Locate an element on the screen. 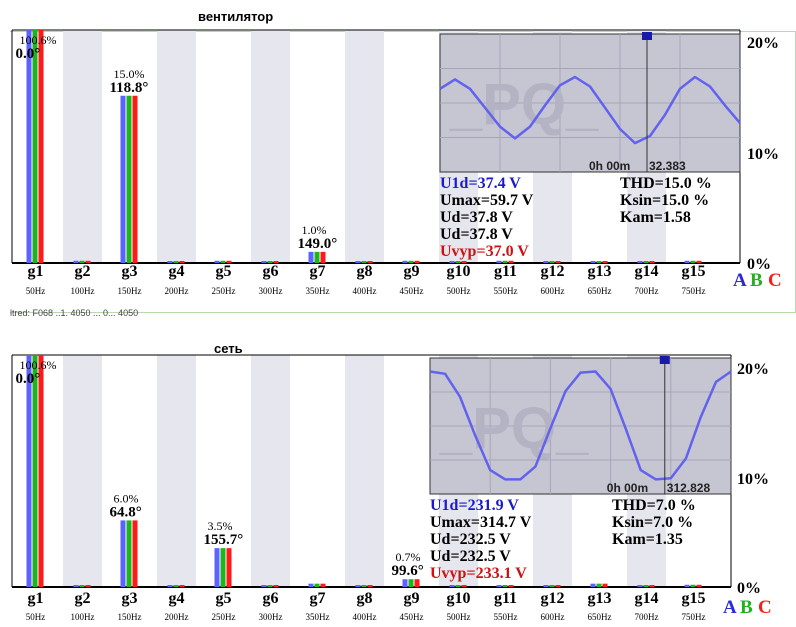 The height and width of the screenshot is (627, 796). harmonic-label: g9 is located at coordinates (412, 598).